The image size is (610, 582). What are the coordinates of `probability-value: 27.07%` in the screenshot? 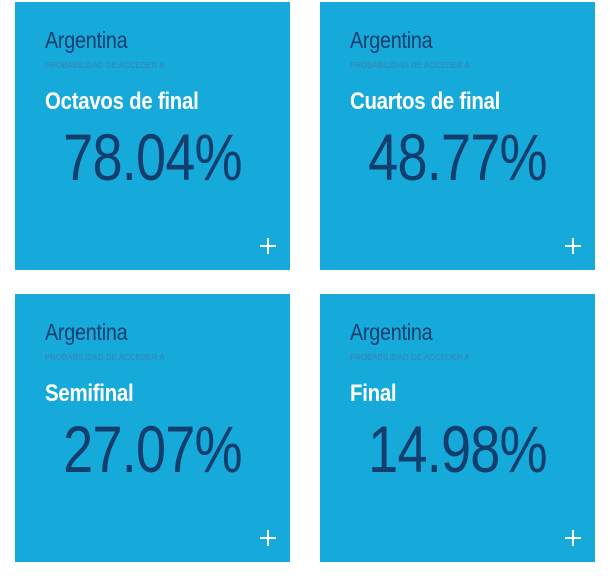 It's located at (152, 449).